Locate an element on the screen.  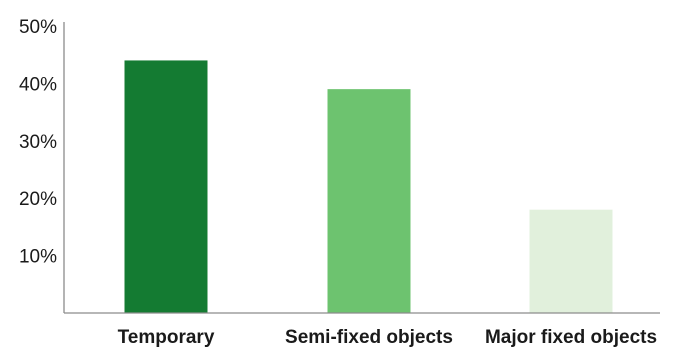
bar-major-fixed-objects is located at coordinates (571, 261).